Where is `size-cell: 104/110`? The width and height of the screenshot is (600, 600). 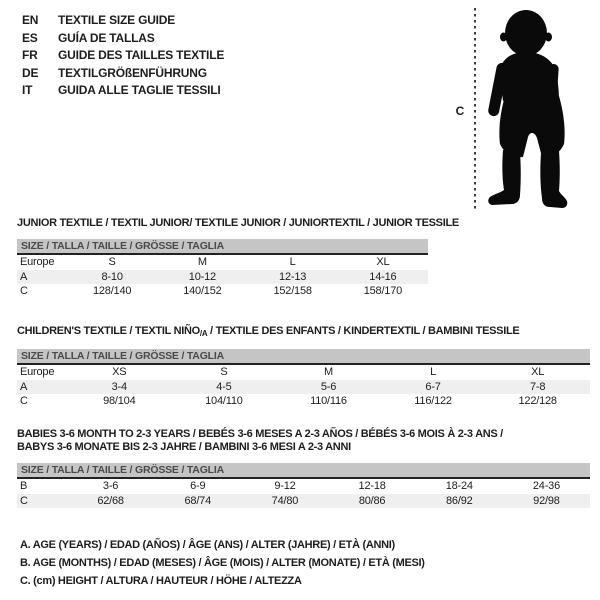
size-cell: 104/110 is located at coordinates (224, 401).